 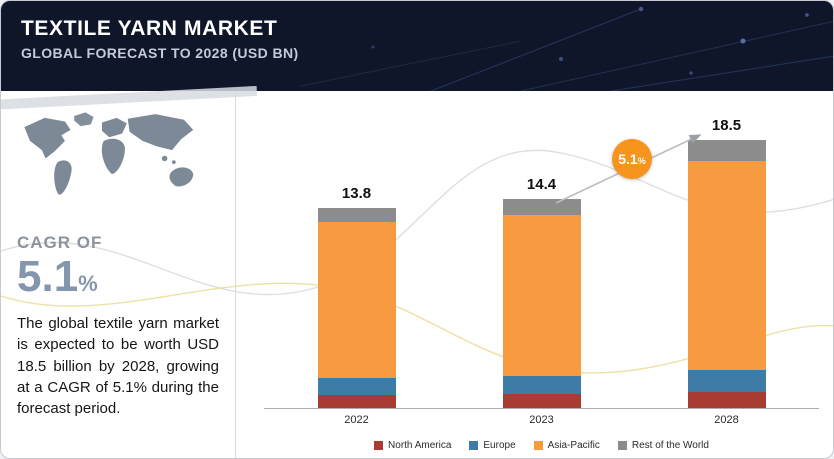 I want to click on legend-item-north-america: North America, so click(x=412, y=445).